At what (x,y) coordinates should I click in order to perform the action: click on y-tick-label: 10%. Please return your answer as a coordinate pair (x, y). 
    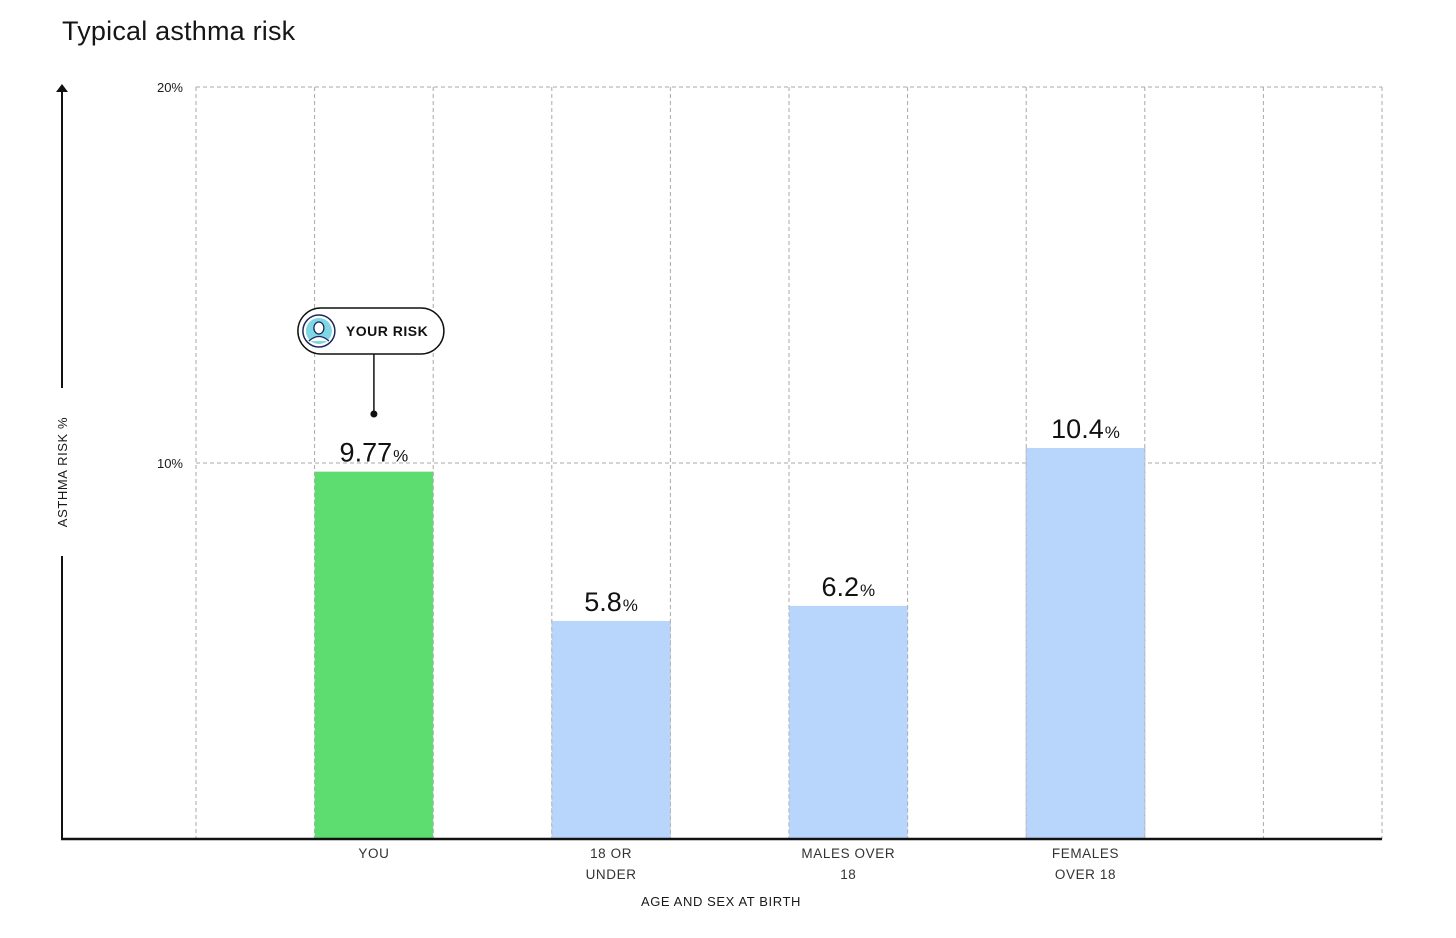
    Looking at the image, I should click on (170, 463).